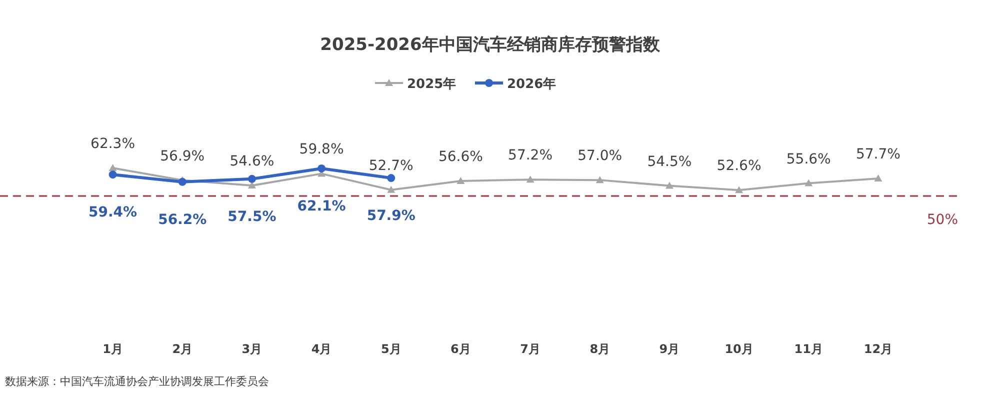 The image size is (981, 399). Describe the element at coordinates (739, 349) in the screenshot. I see `x-tick-label: 10月` at that location.